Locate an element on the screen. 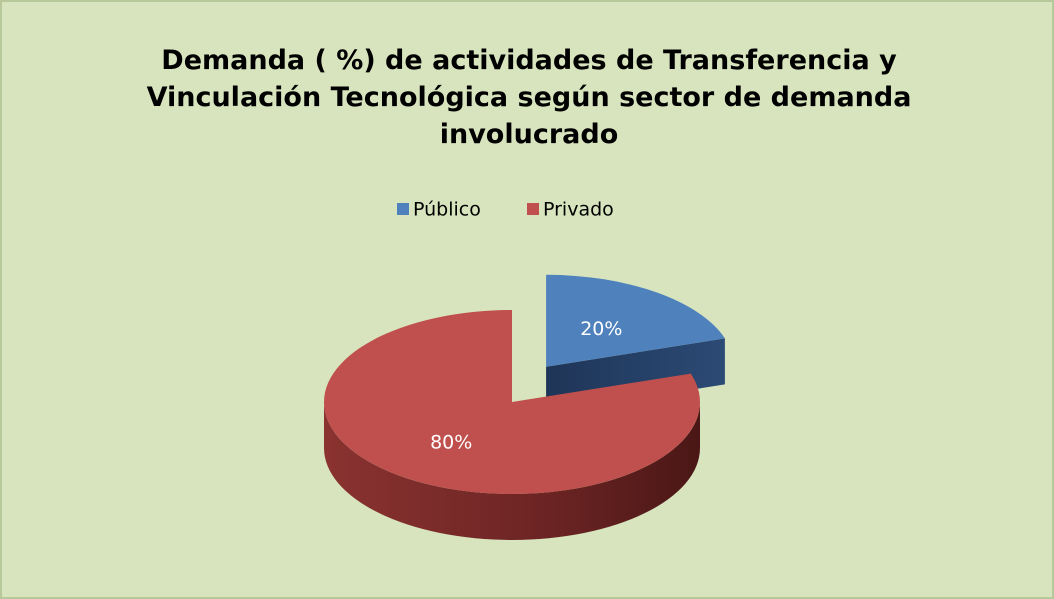 This screenshot has height=599, width=1054. legend-label: Público is located at coordinates (447, 210).